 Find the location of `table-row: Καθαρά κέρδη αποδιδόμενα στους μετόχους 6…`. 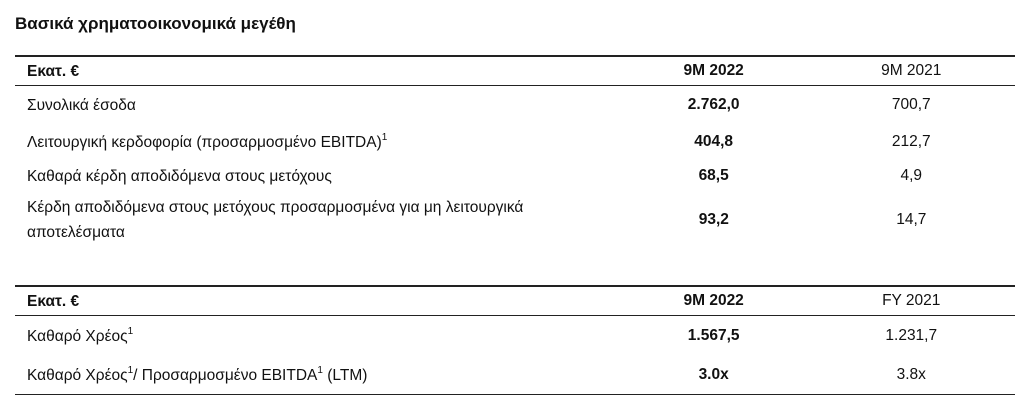

table-row: Καθαρά κέρδη αποδιδόμενα στους μετόχους 6… is located at coordinates (515, 176).